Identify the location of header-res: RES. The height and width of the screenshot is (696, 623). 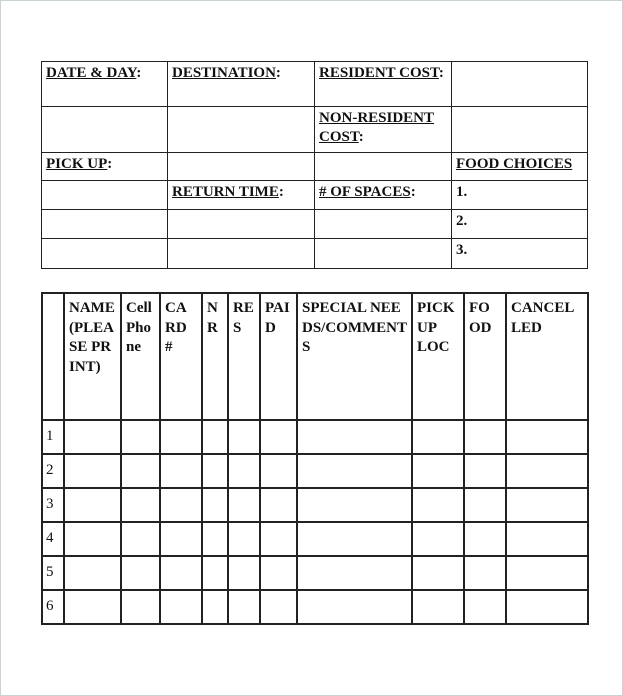
(244, 356).